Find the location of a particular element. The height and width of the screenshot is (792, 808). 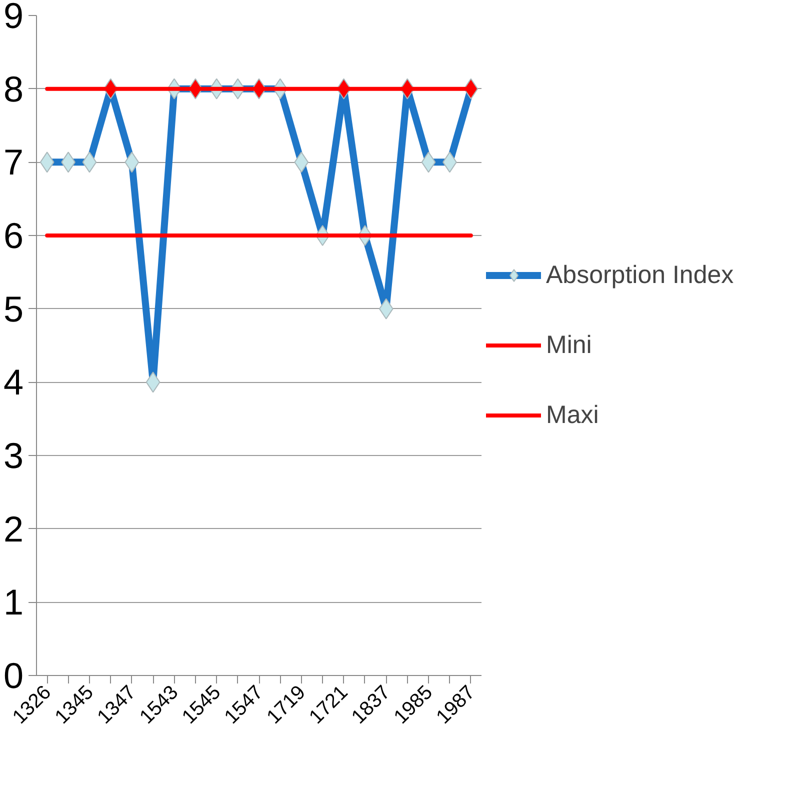

y-tick-label: 0 is located at coordinates (13, 675).